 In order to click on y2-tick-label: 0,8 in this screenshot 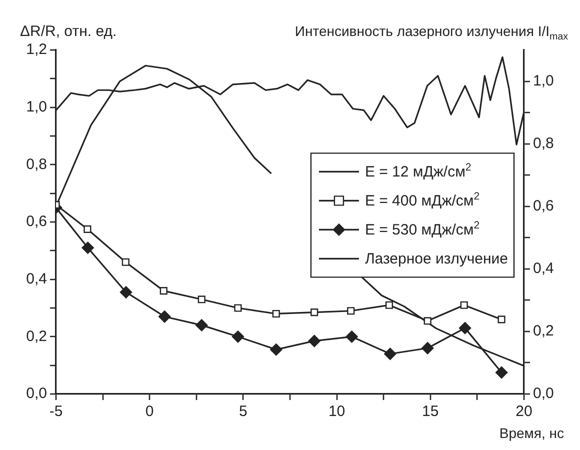, I will do `click(543, 143)`.